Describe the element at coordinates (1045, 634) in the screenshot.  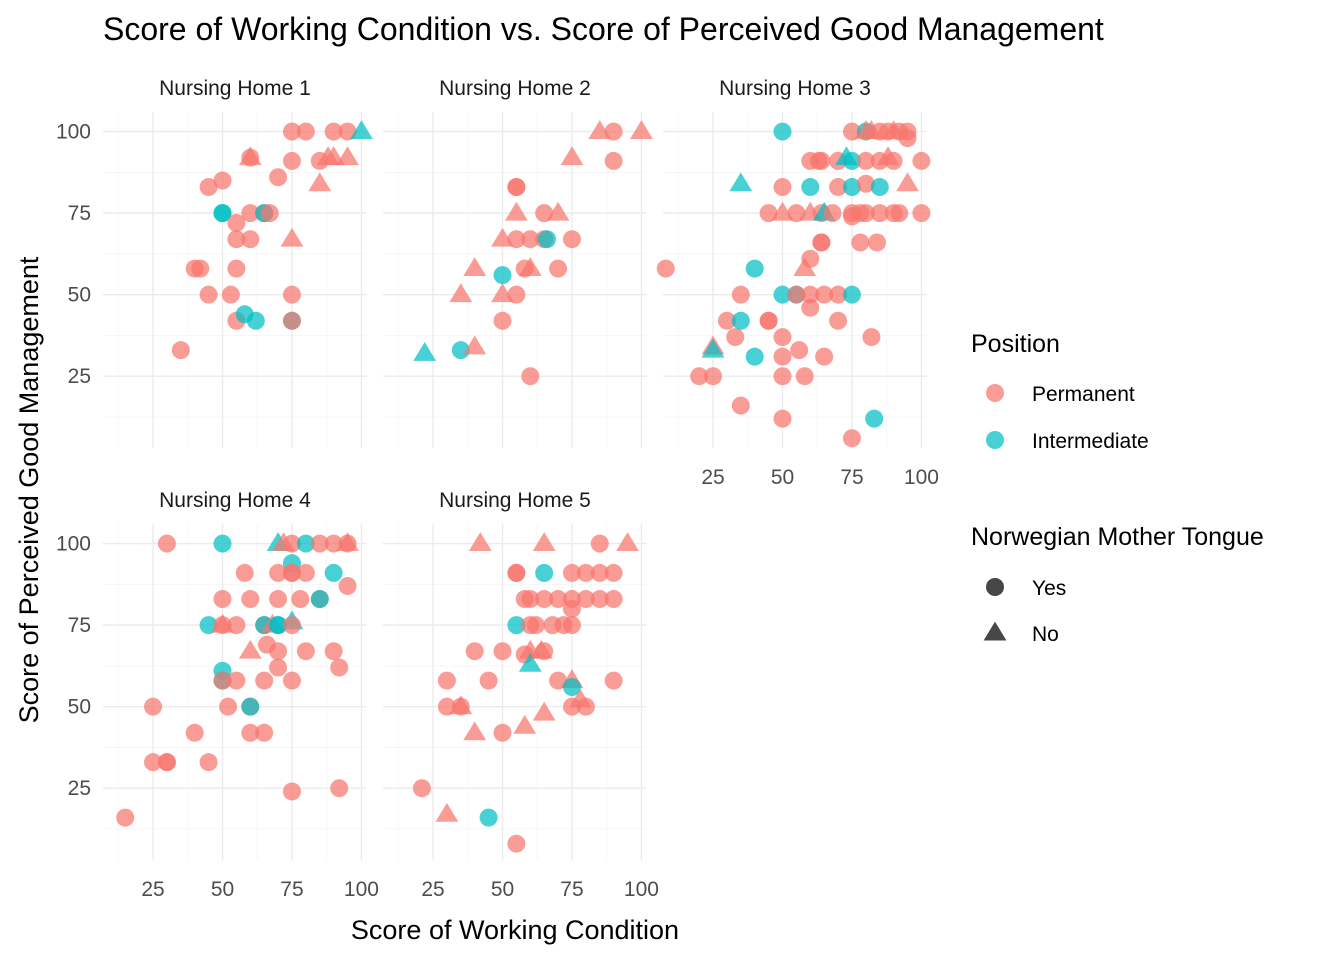
I see `legend-label-no: No` at that location.